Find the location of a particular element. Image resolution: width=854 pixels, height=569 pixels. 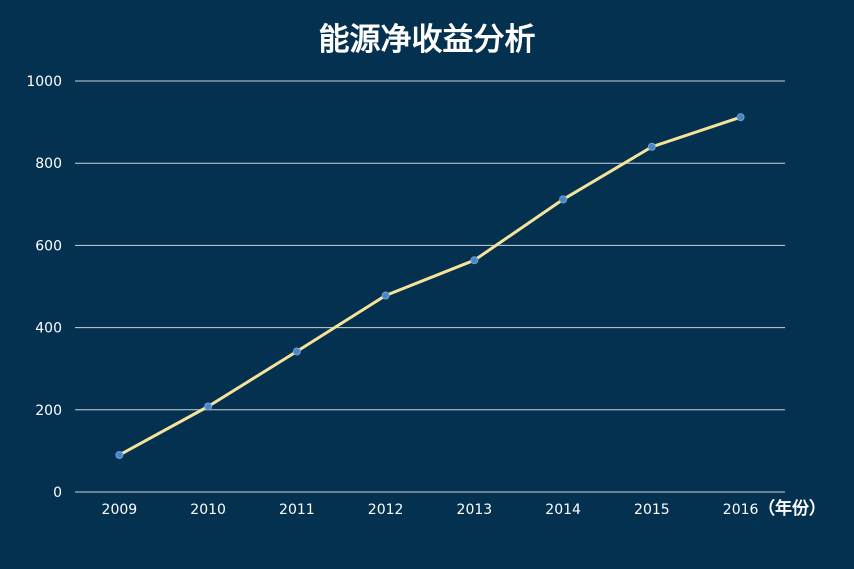

x-tick-label: 2015 is located at coordinates (652, 510).